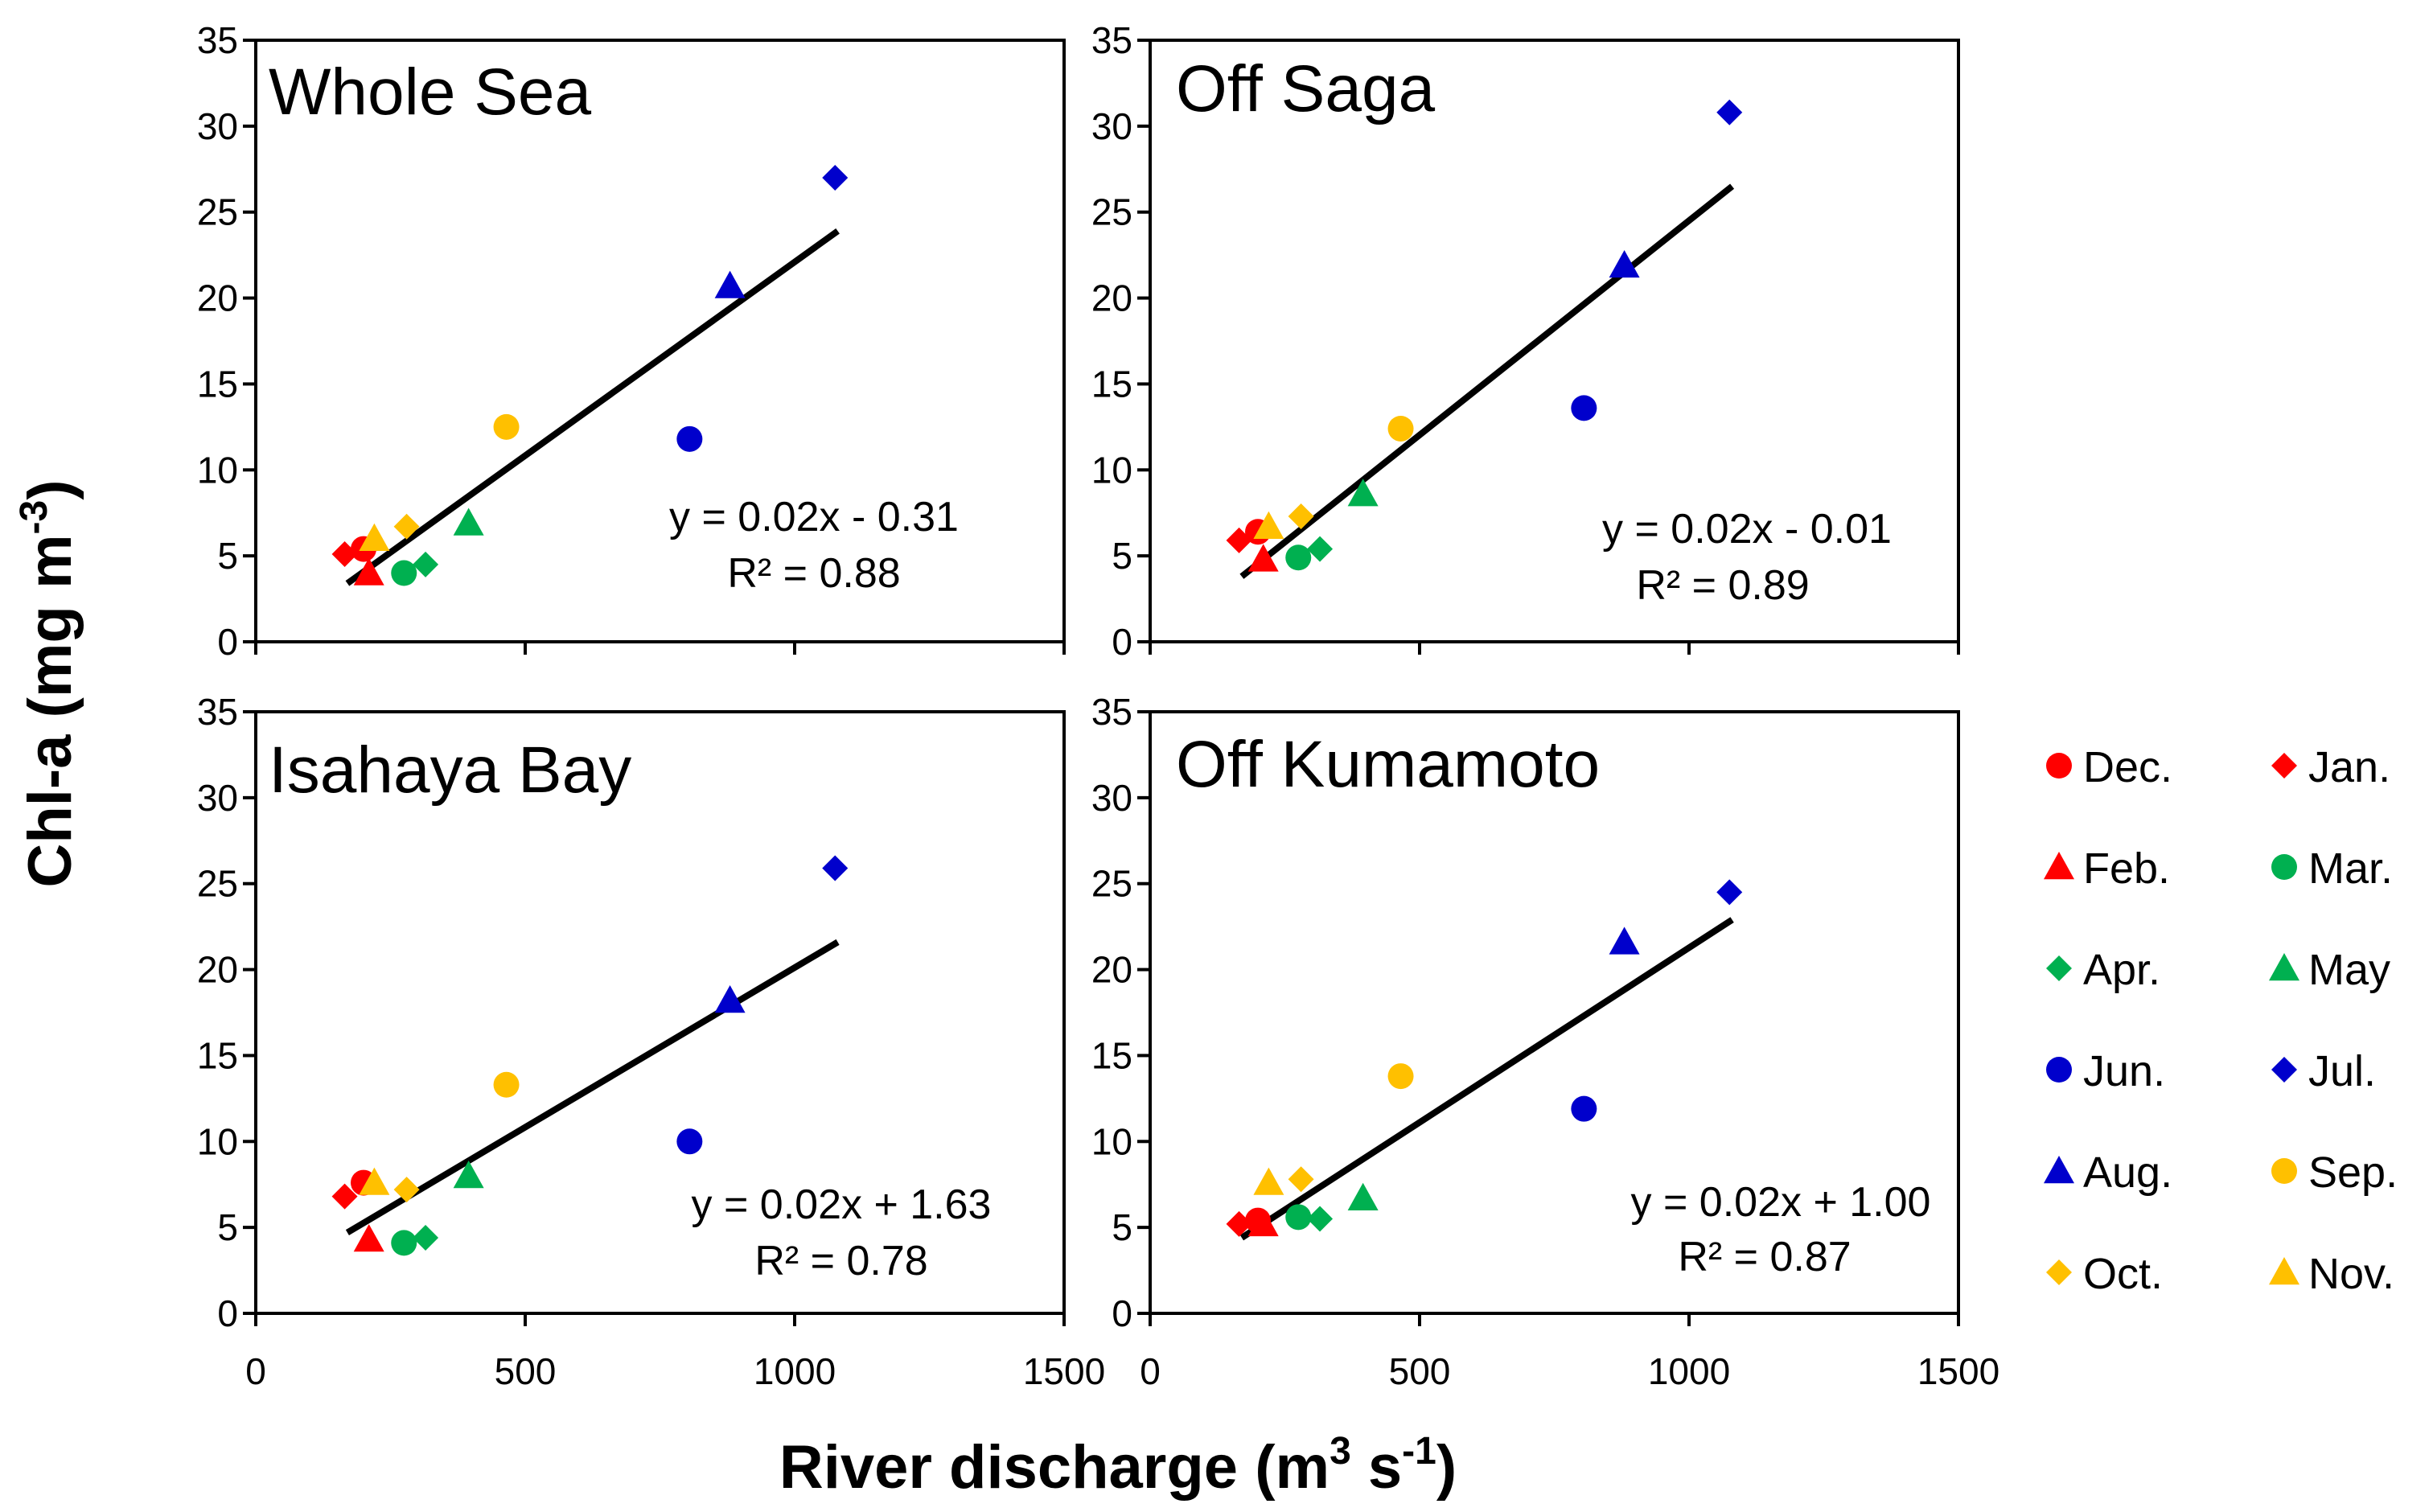 This screenshot has height=1512, width=2433. I want to click on legend-item-jun: Jun., so click(2105, 1071).